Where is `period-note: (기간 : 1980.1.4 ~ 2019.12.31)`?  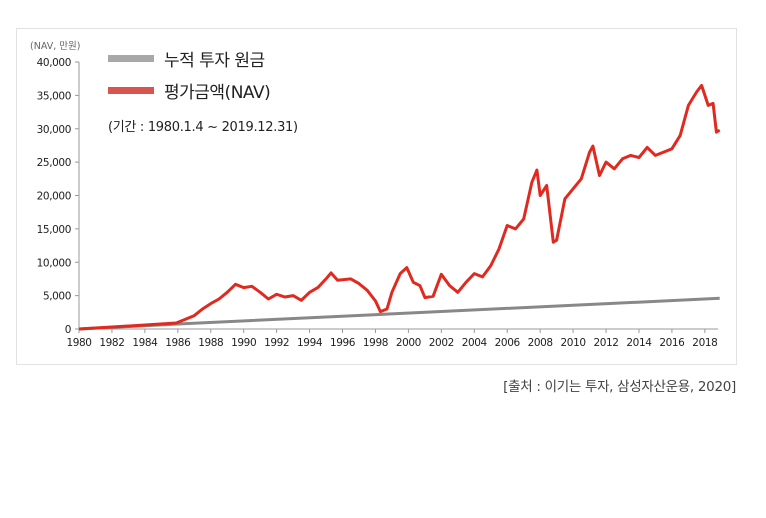
period-note: (기간 : 1980.1.4 ~ 2019.12.31) is located at coordinates (203, 127).